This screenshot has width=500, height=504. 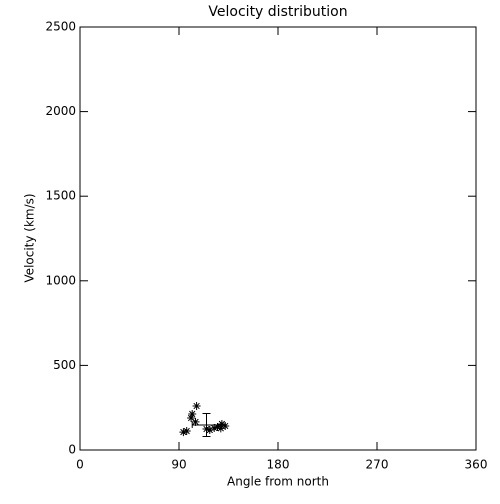 I want to click on chart-title: Velocity distribution, so click(x=277, y=12).